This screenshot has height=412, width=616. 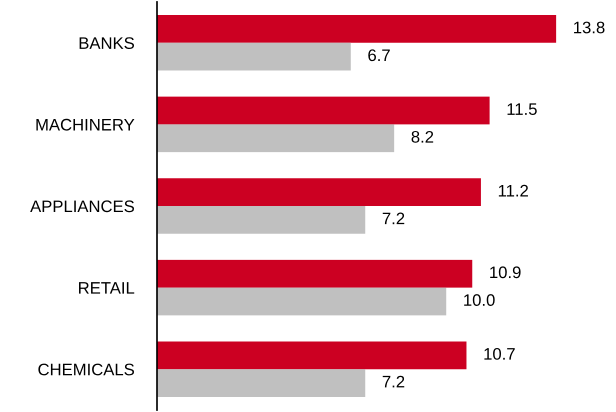 What do you see at coordinates (86, 370) in the screenshot?
I see `y-tick-label: CHEMICALS` at bounding box center [86, 370].